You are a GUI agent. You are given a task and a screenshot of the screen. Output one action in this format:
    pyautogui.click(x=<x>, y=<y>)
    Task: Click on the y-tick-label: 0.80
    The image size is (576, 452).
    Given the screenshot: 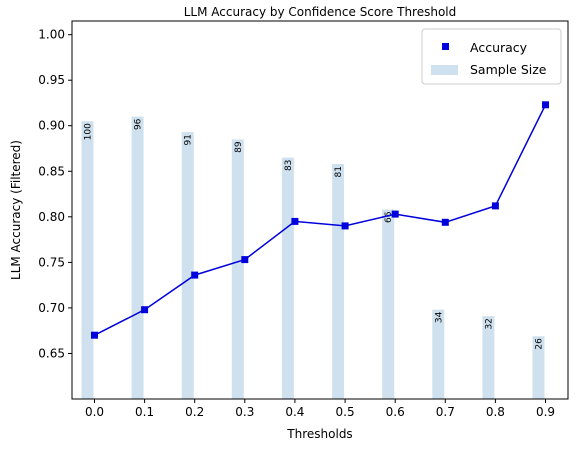 What is the action you would take?
    pyautogui.click(x=51, y=217)
    